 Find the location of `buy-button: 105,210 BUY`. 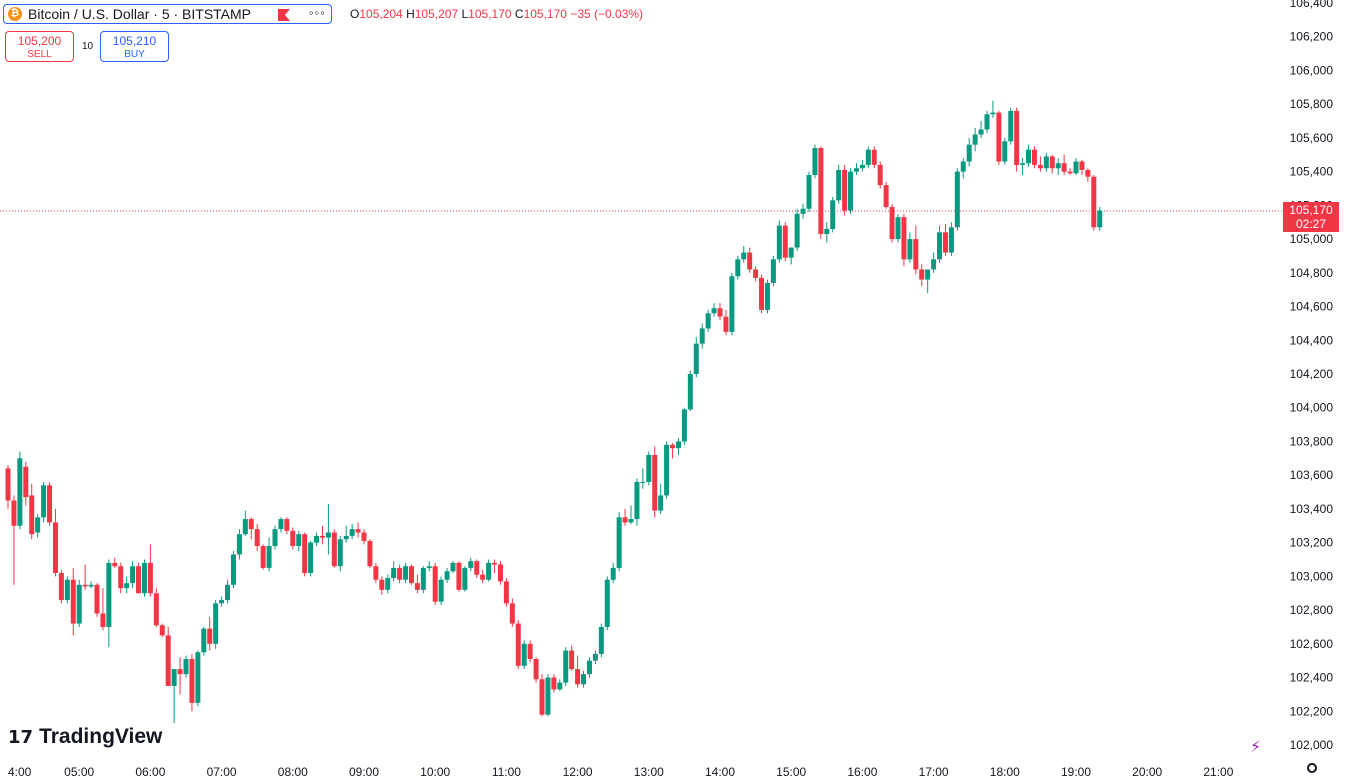

buy-button: 105,210 BUY is located at coordinates (134, 46).